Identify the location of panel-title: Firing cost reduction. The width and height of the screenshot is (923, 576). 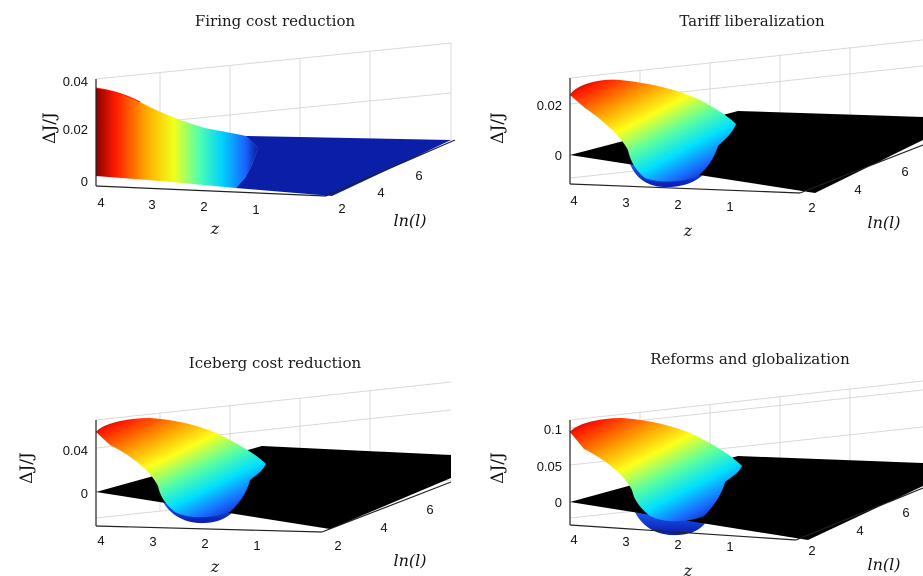
(275, 21).